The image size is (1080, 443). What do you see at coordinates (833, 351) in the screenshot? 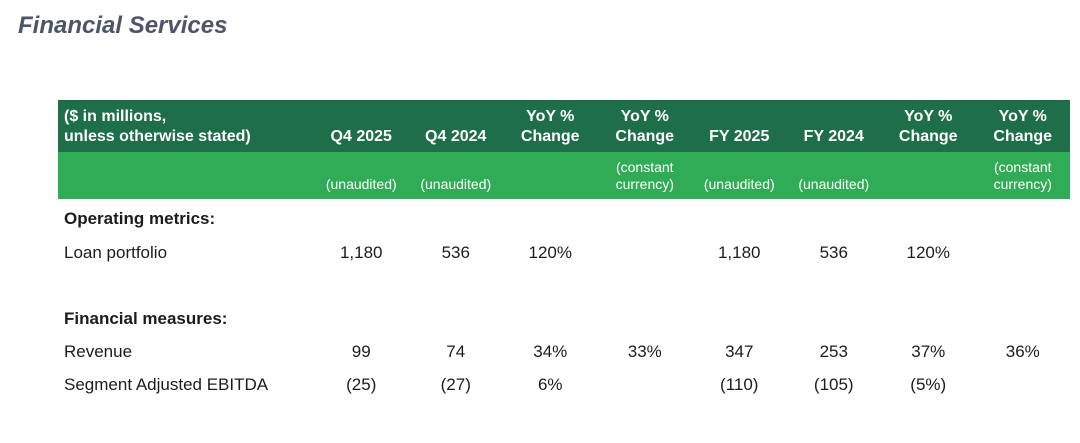
I see `cell-value: 253` at bounding box center [833, 351].